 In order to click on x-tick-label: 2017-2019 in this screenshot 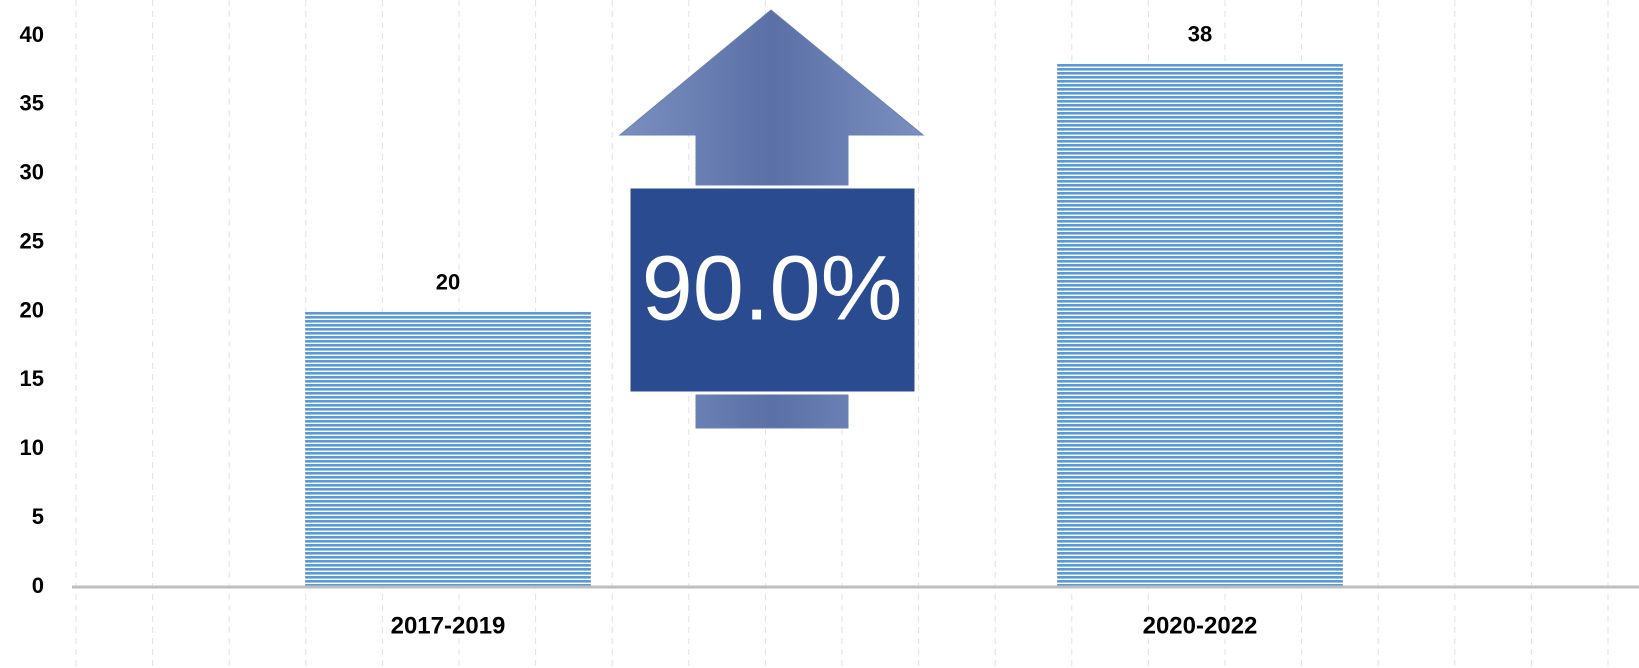, I will do `click(448, 625)`.